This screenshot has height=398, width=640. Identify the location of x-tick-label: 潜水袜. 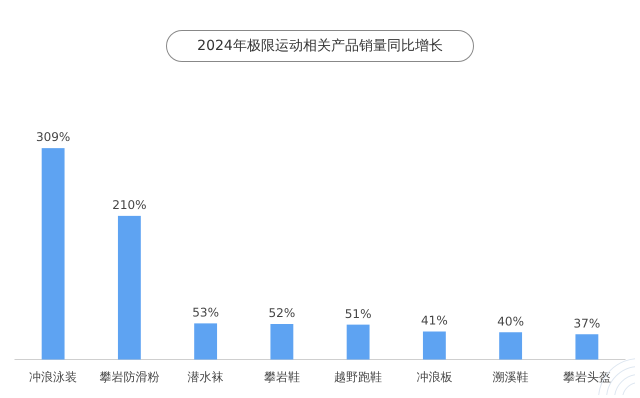
(206, 377).